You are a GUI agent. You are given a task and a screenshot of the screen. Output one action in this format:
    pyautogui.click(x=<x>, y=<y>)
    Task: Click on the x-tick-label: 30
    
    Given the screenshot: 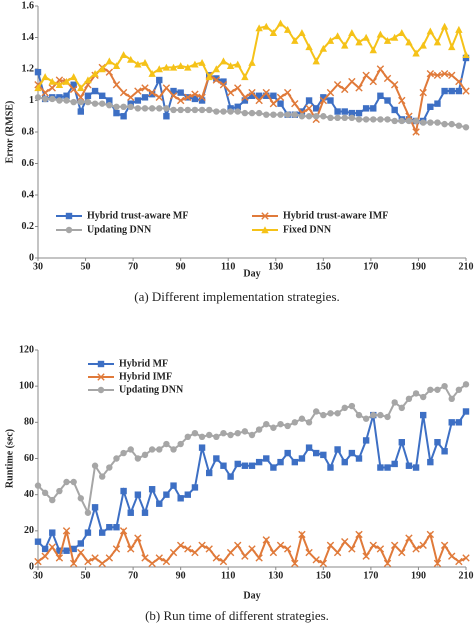 What is the action you would take?
    pyautogui.click(x=38, y=266)
    